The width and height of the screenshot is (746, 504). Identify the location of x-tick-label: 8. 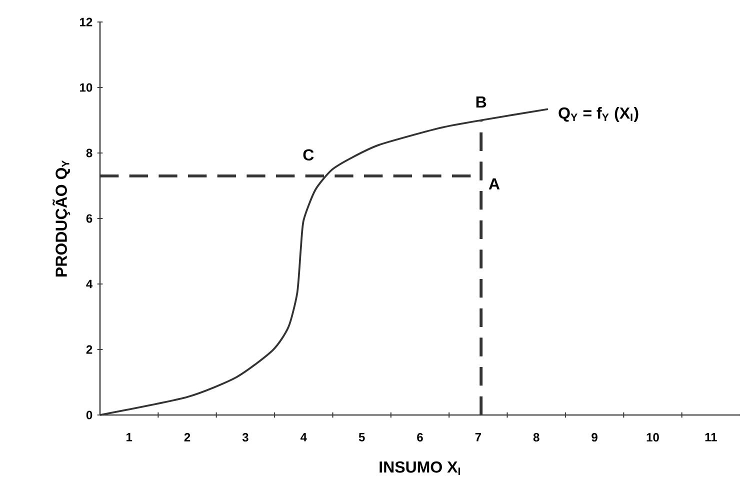
(536, 437).